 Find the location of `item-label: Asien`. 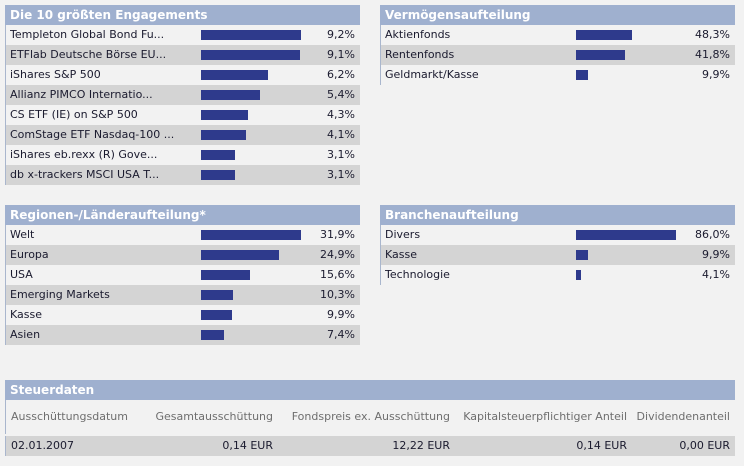

item-label: Asien is located at coordinates (25, 334).